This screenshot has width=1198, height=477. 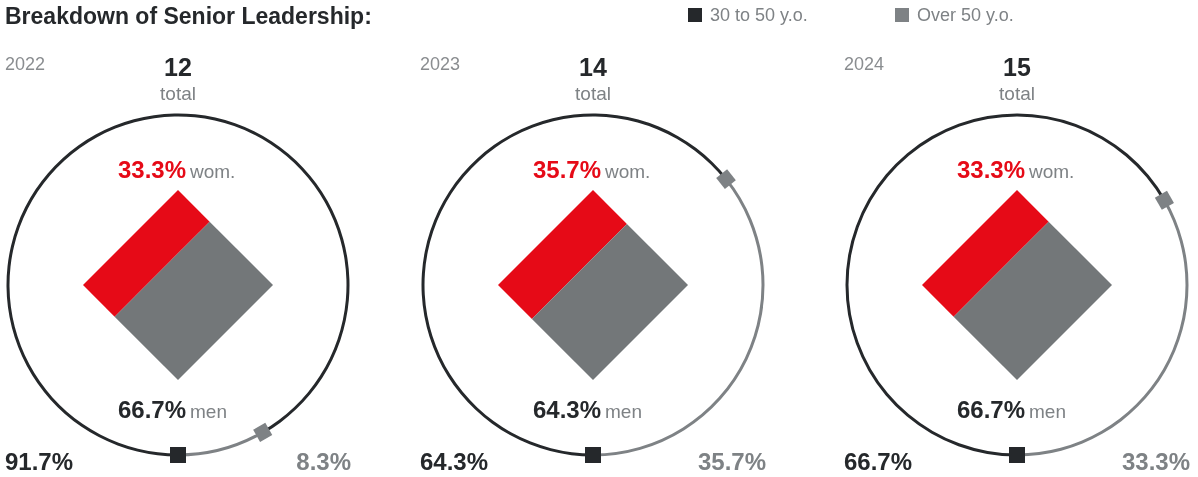 What do you see at coordinates (323, 461) in the screenshot?
I see `data-label: 8.3%` at bounding box center [323, 461].